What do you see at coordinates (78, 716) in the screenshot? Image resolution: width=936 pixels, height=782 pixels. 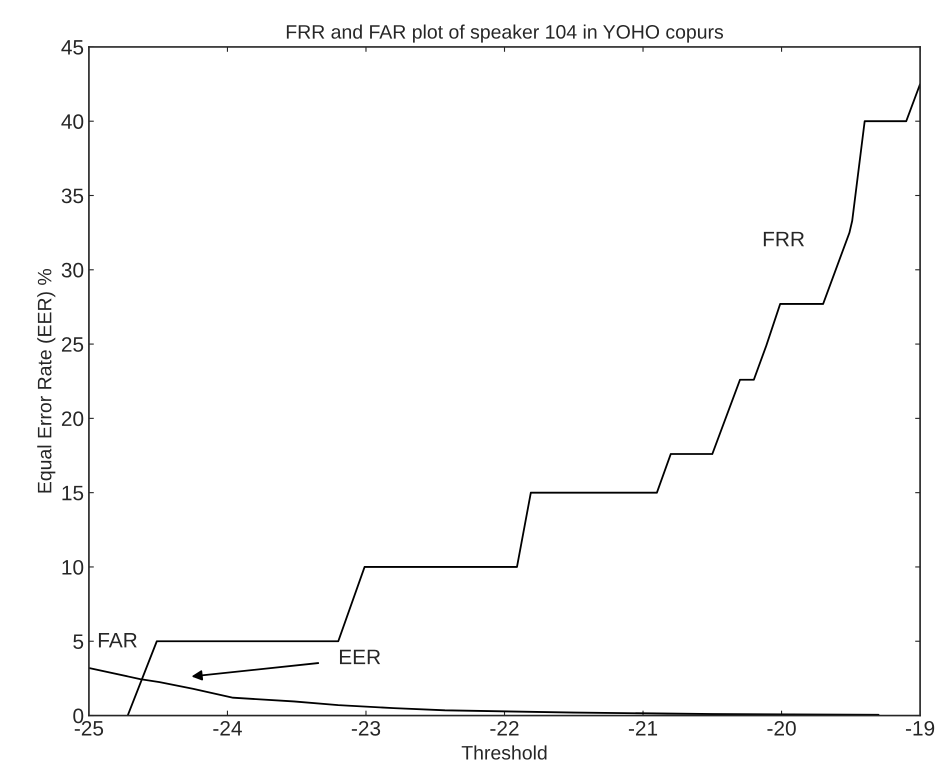 I see `y-tick-label: 0` at bounding box center [78, 716].